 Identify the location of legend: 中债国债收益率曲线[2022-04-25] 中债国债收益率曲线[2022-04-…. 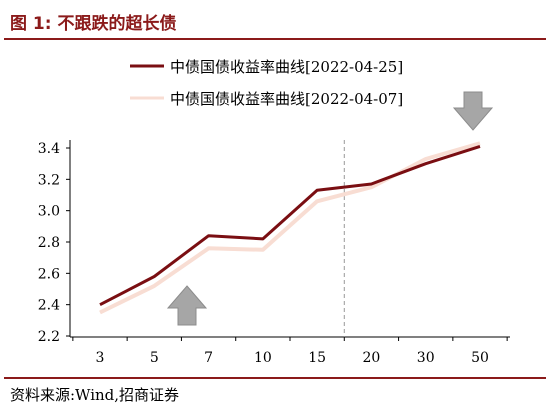
(266, 83).